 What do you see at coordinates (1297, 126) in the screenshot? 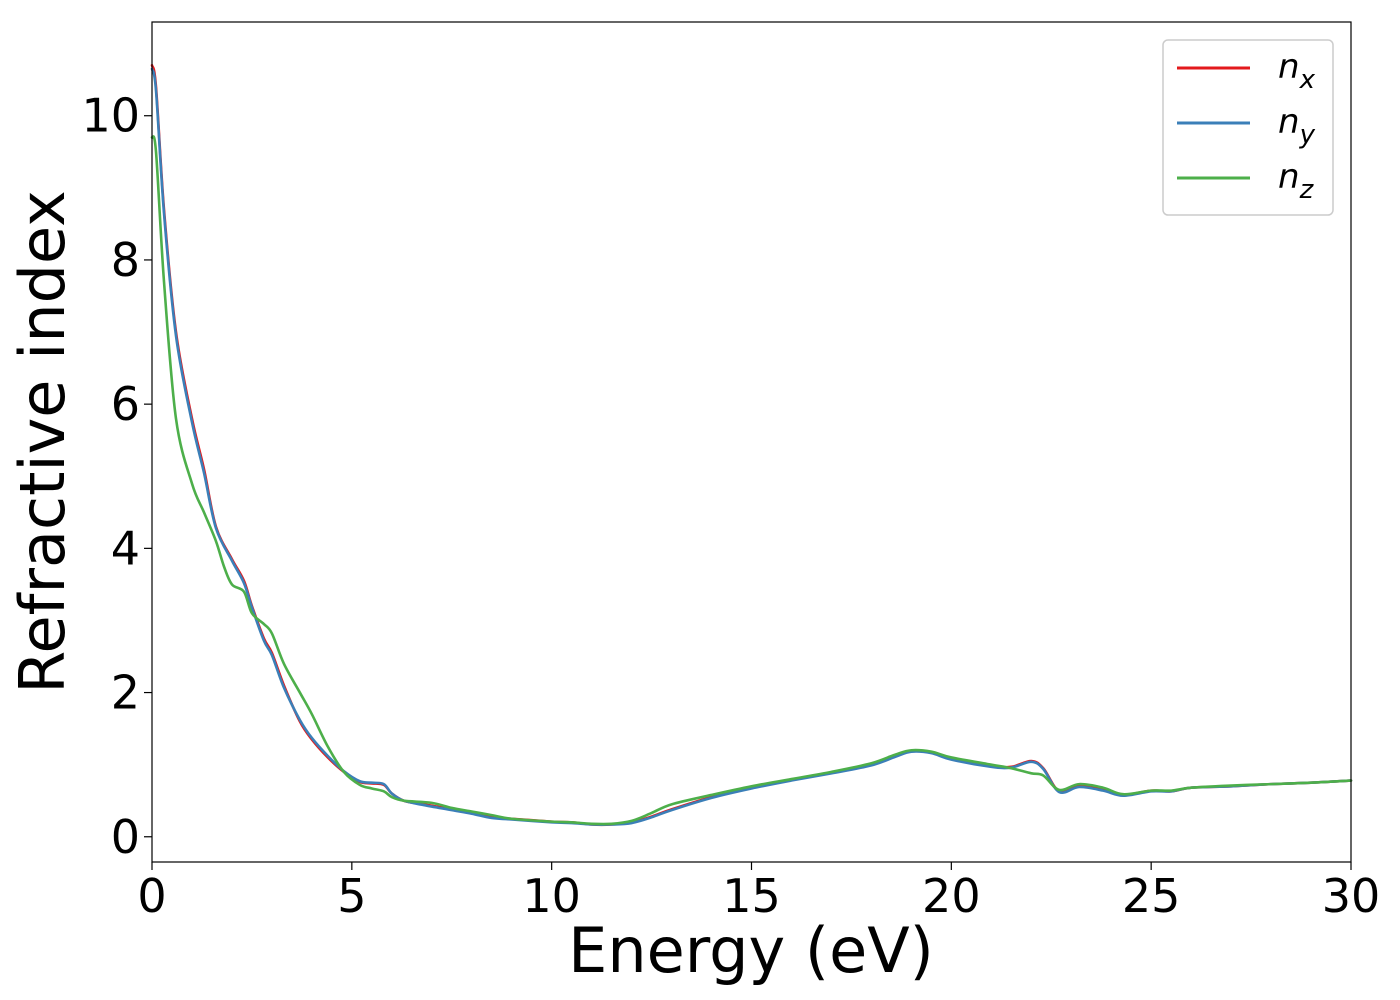
I see `legend-label-ny: ny` at bounding box center [1297, 126].